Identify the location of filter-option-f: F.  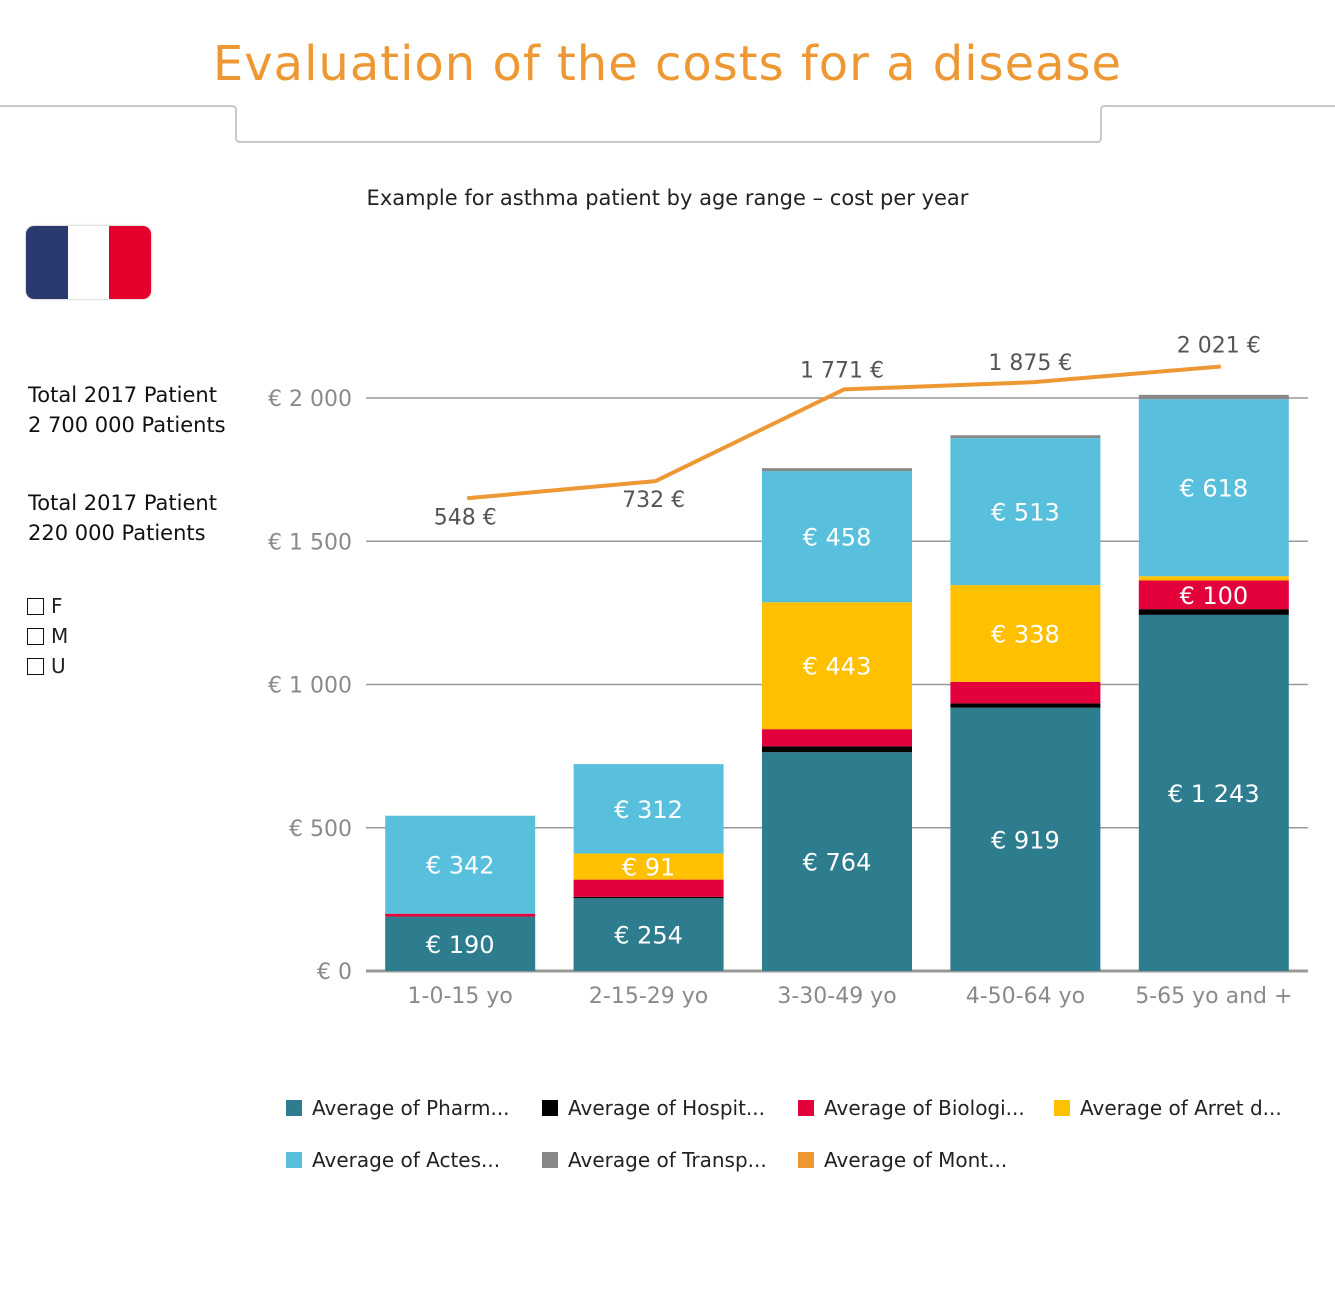
(47, 606).